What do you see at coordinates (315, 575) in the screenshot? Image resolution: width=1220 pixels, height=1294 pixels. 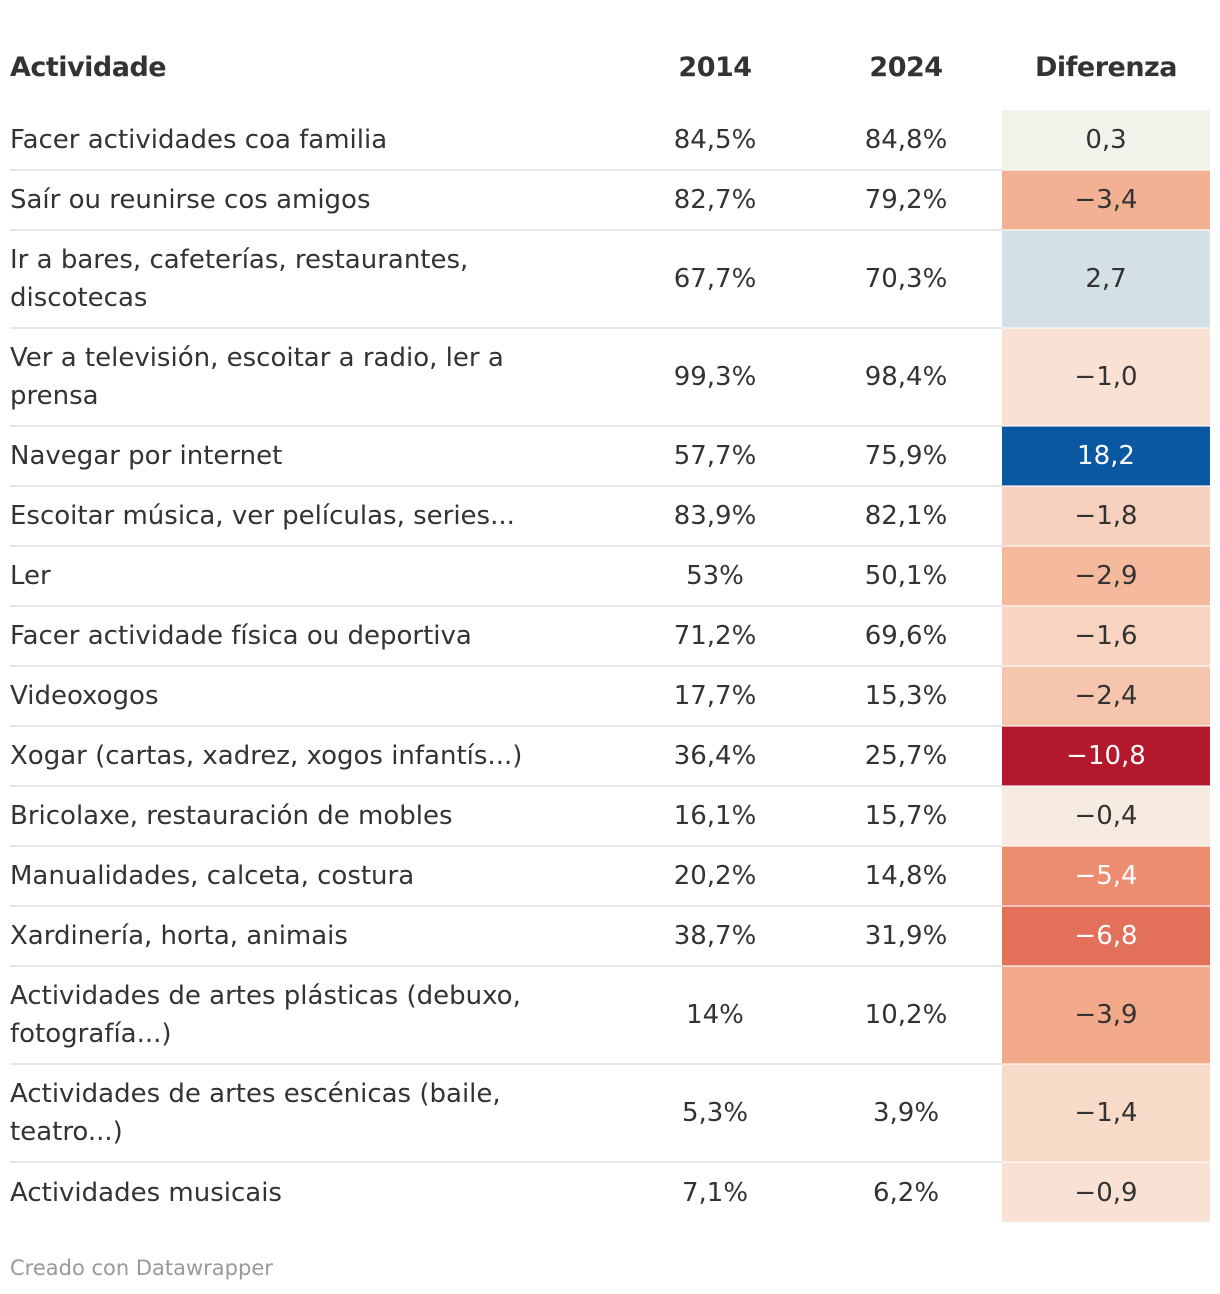 I see `cell-activity: Ler` at bounding box center [315, 575].